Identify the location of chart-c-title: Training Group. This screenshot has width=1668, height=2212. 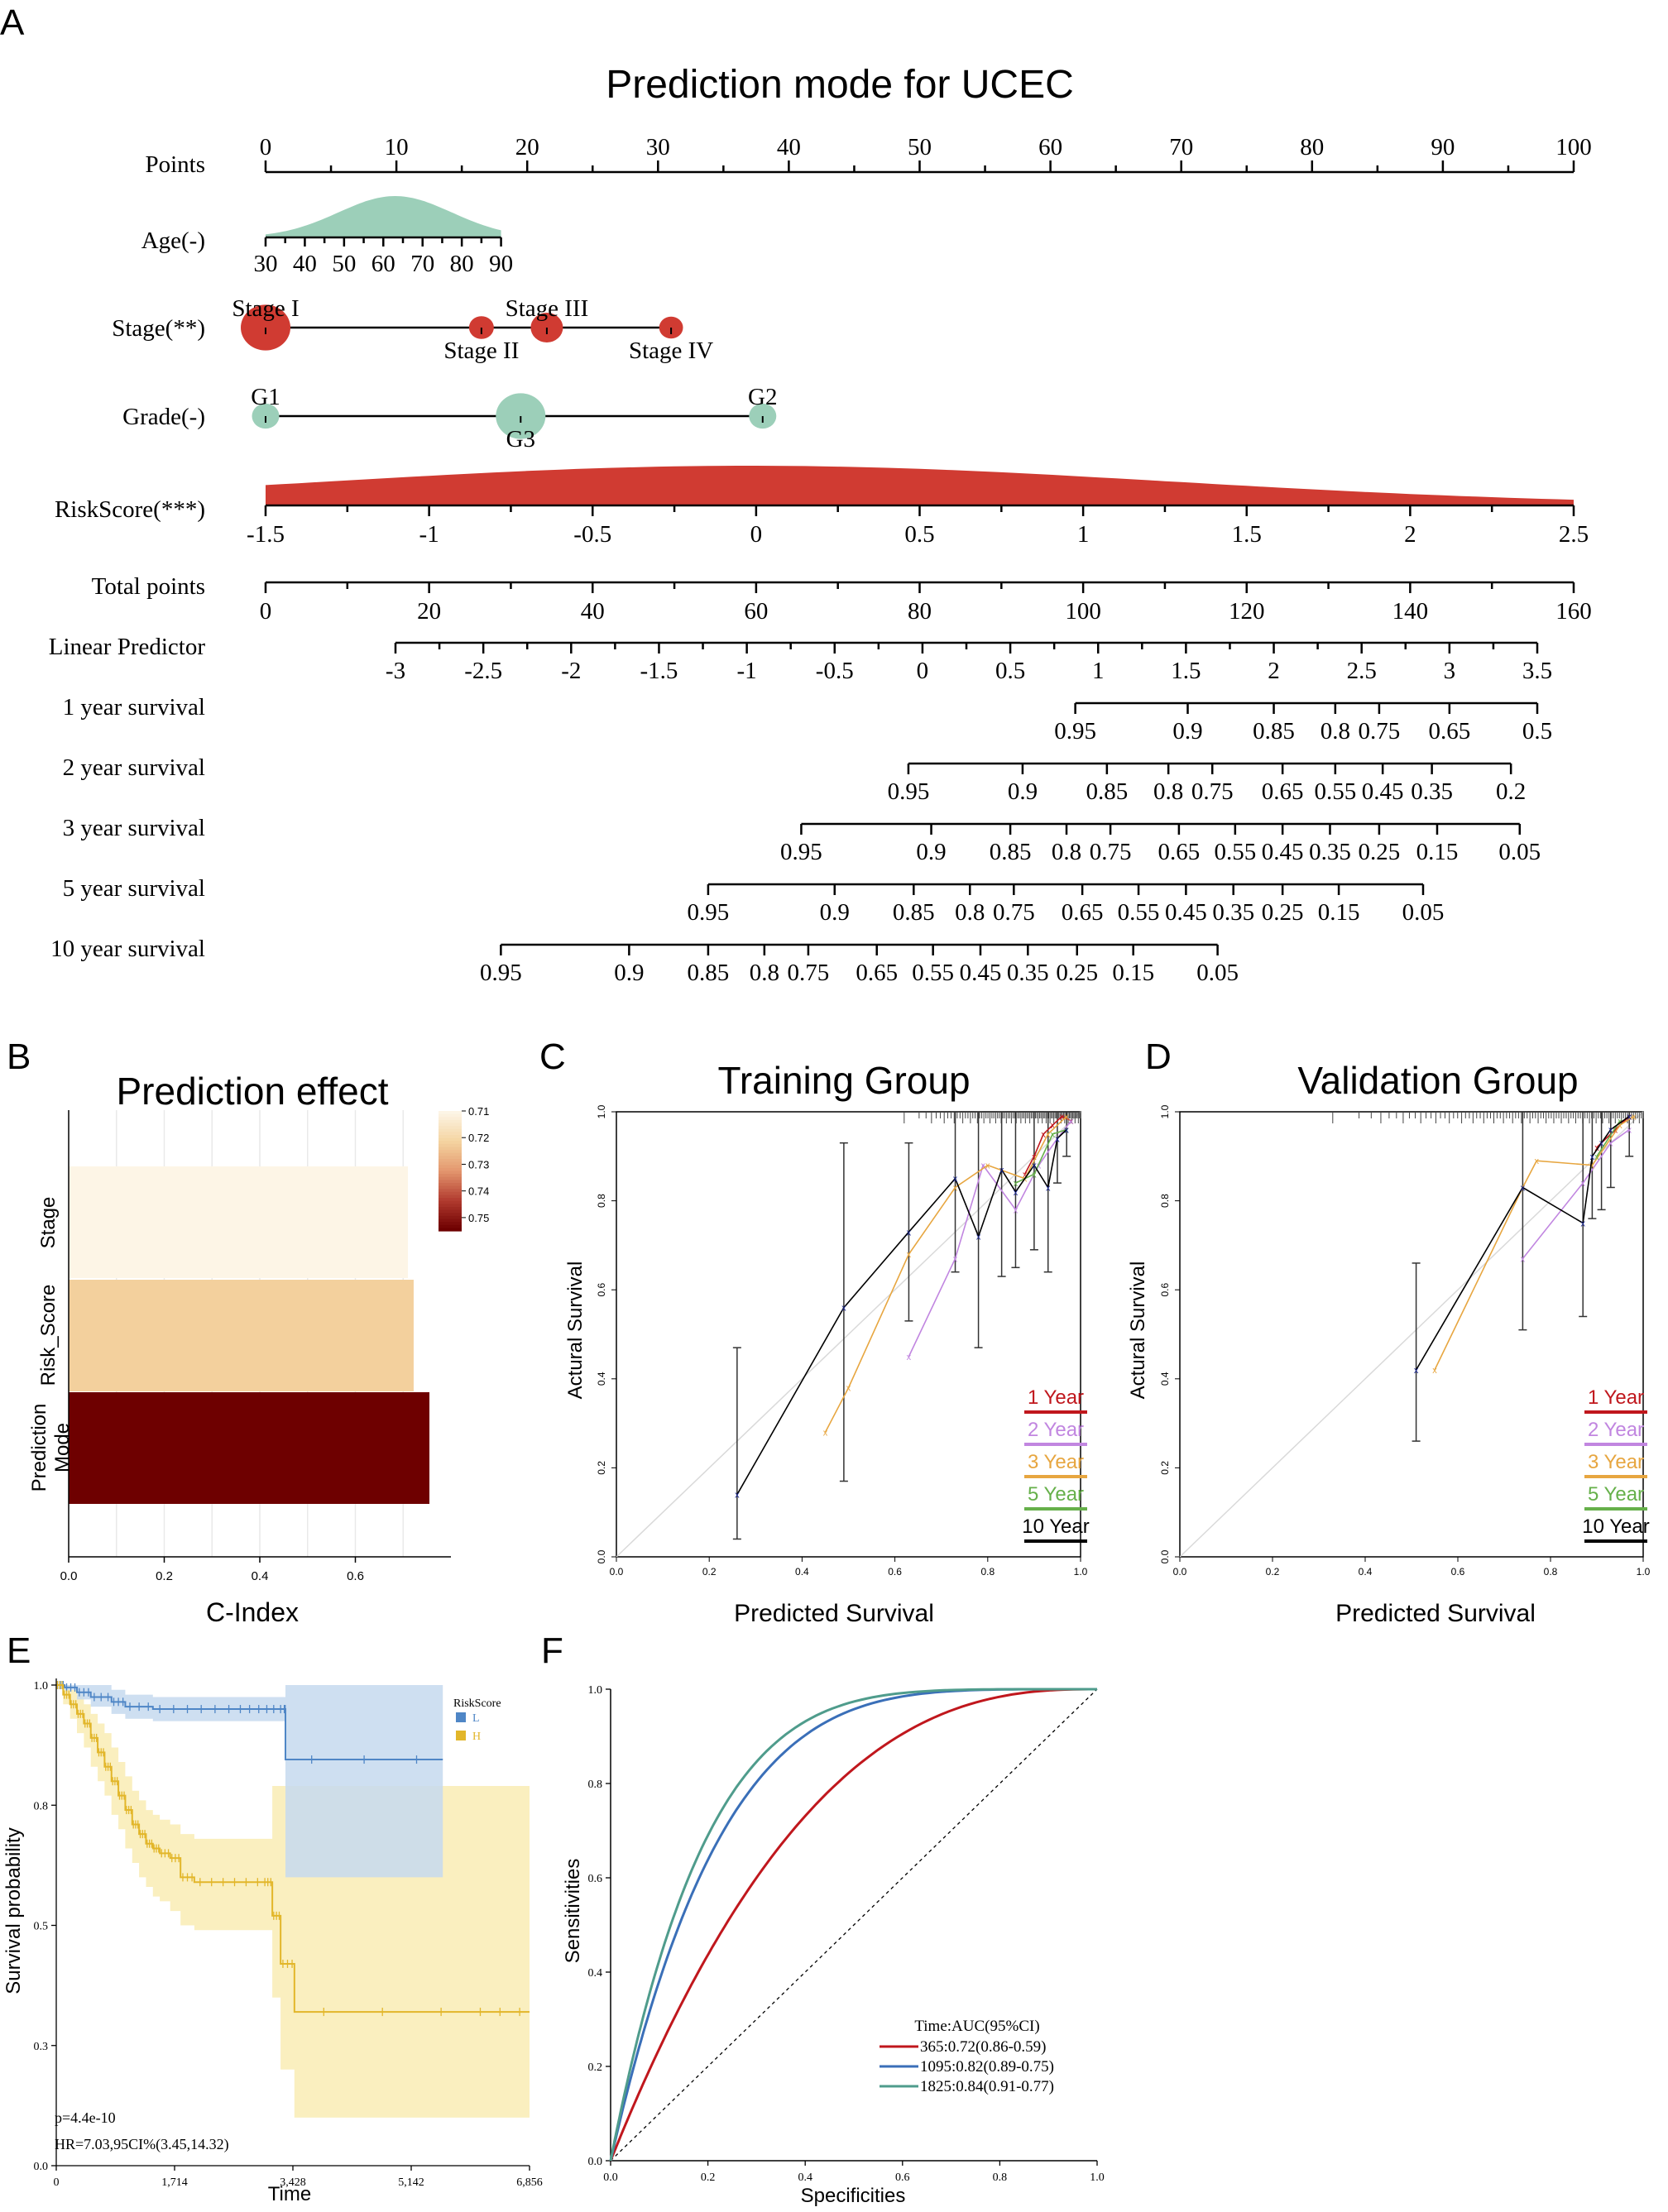
(843, 1080).